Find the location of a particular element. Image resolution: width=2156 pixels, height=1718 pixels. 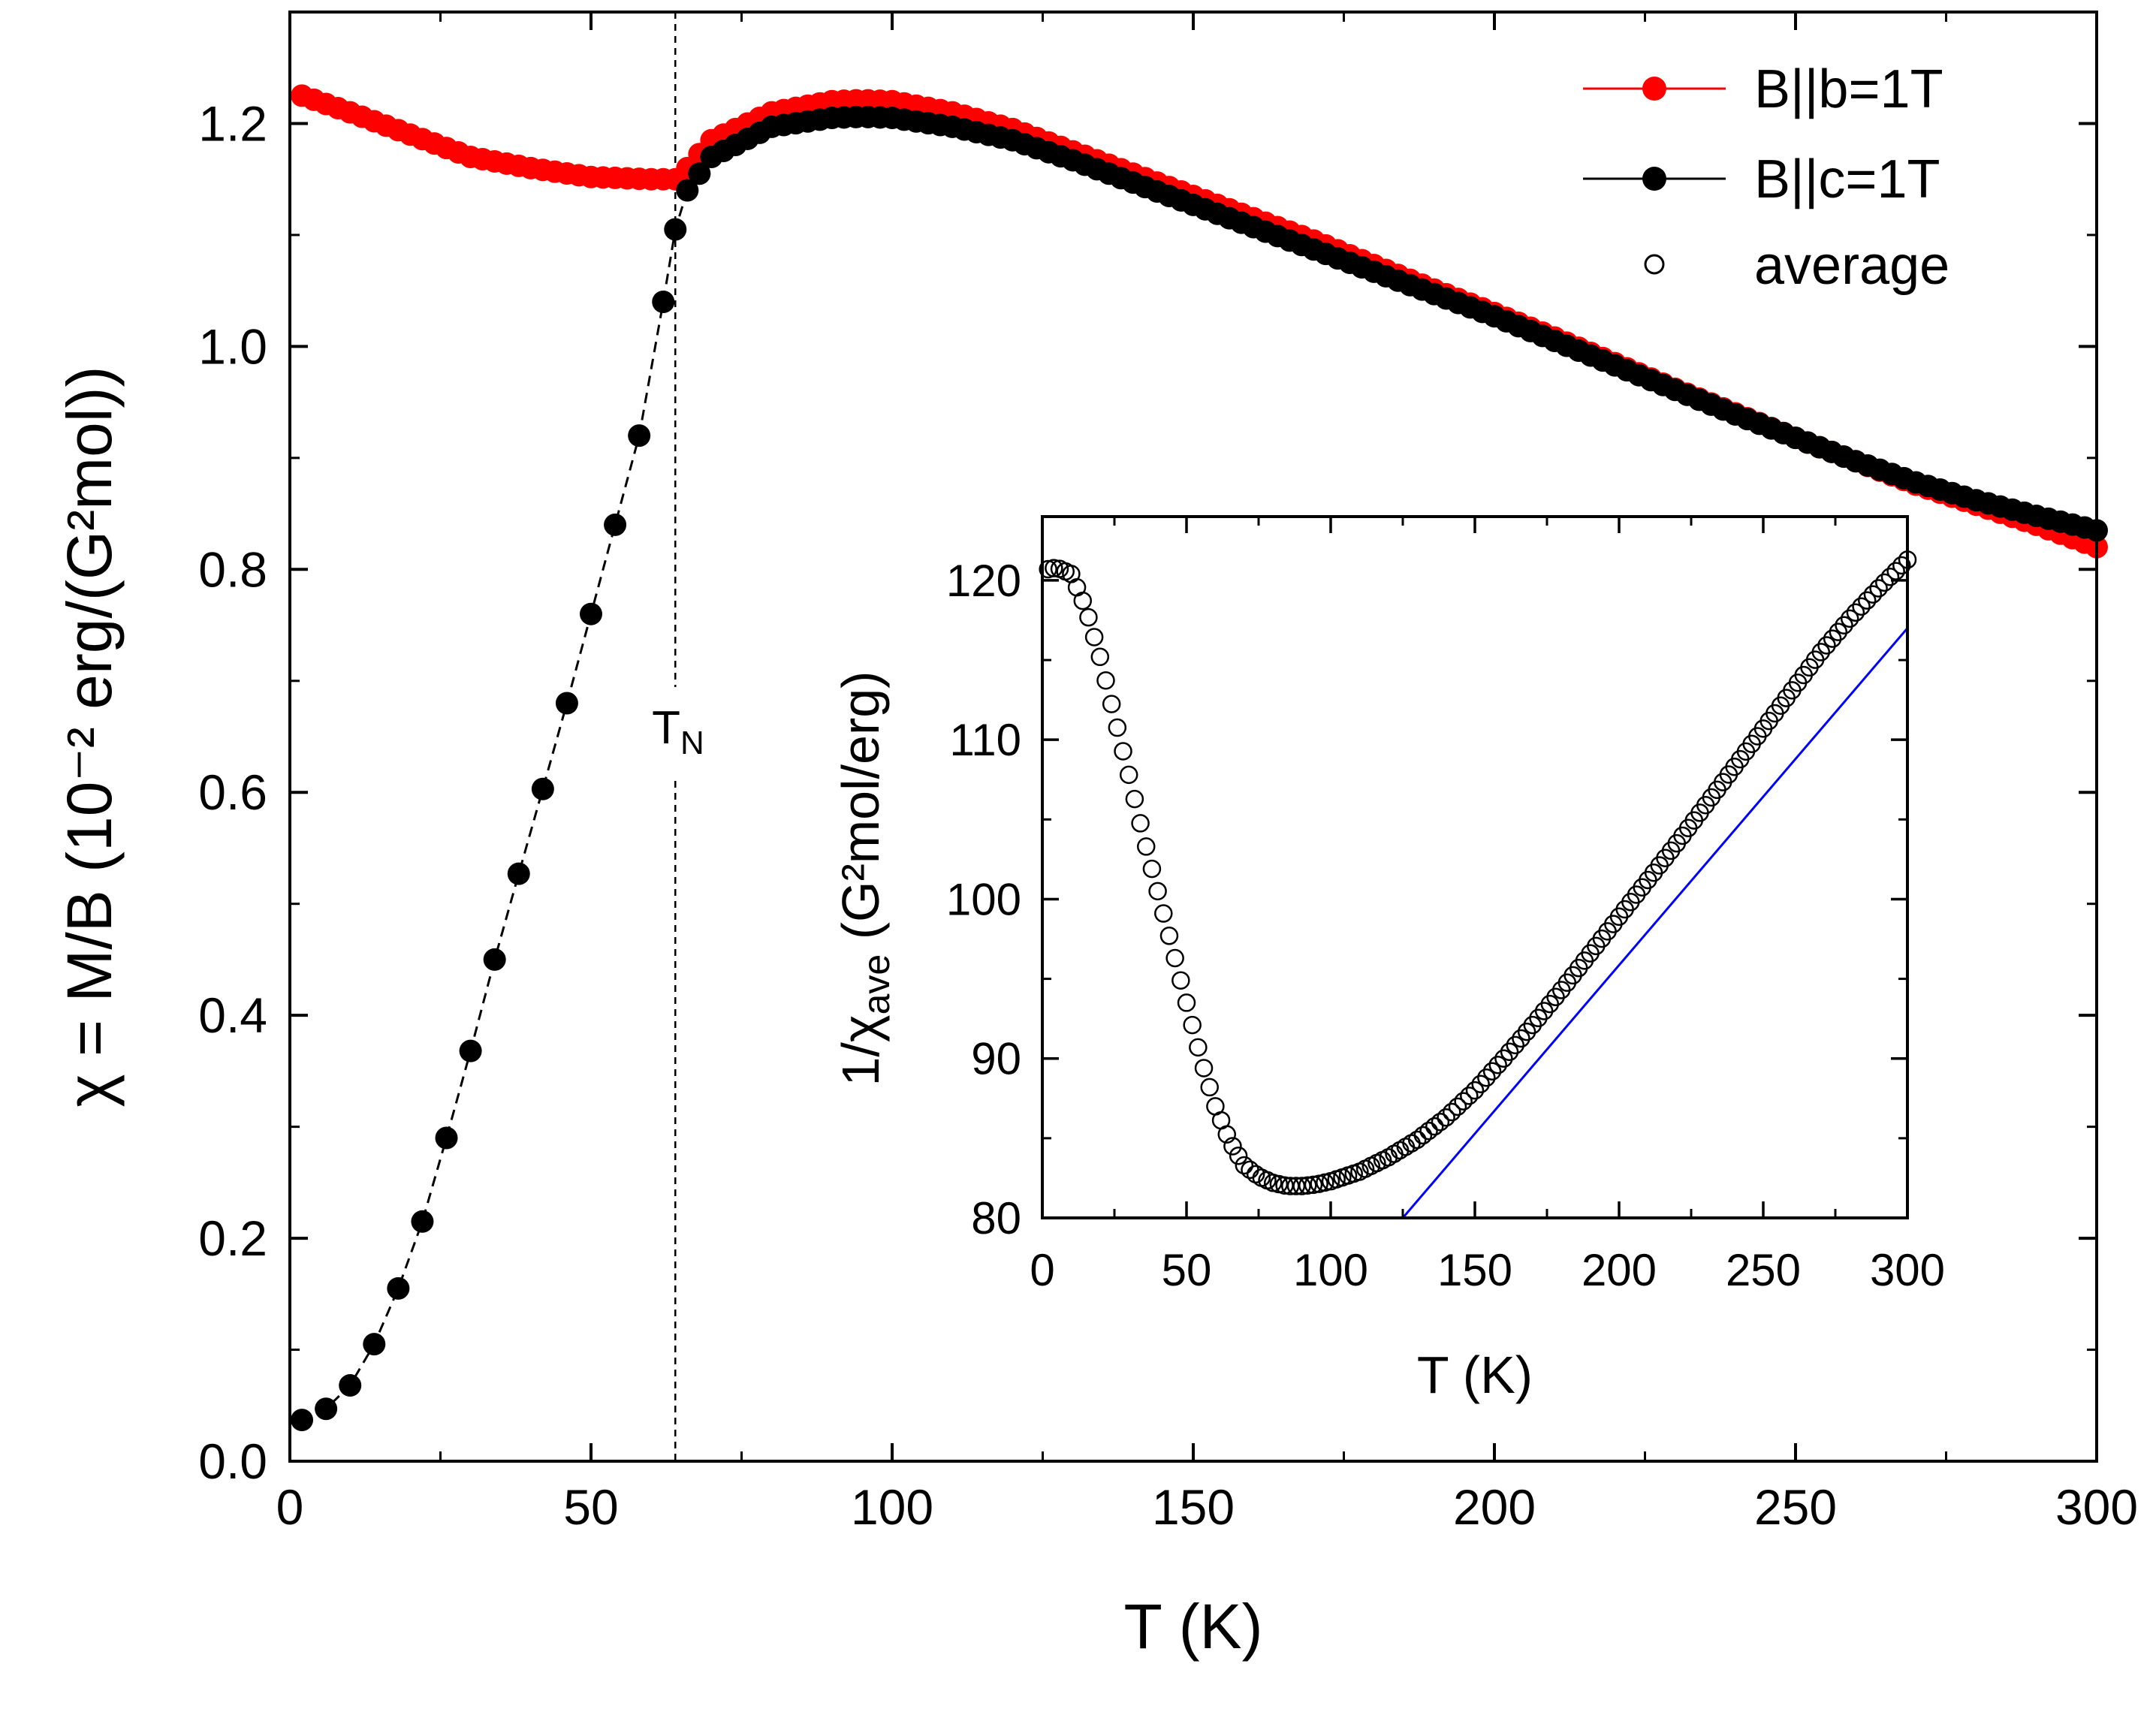

inset-x-tick-label: 150 is located at coordinates (1475, 1270).